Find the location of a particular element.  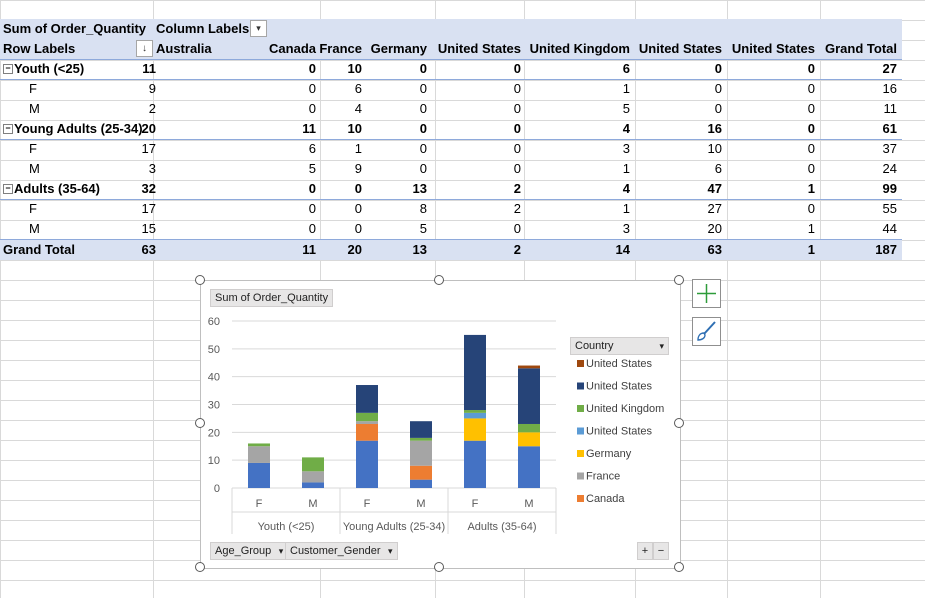

table-cell: 37 is located at coordinates (889, 148).